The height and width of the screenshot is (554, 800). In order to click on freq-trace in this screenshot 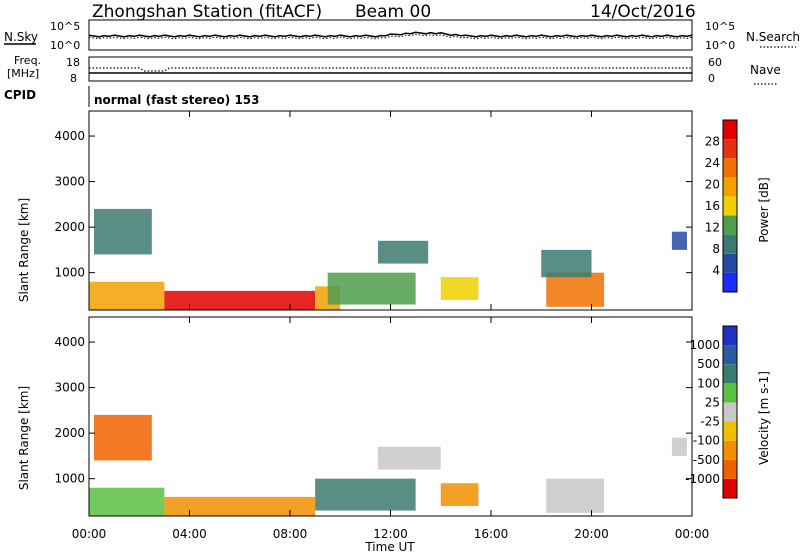, I will do `click(390, 70)`.